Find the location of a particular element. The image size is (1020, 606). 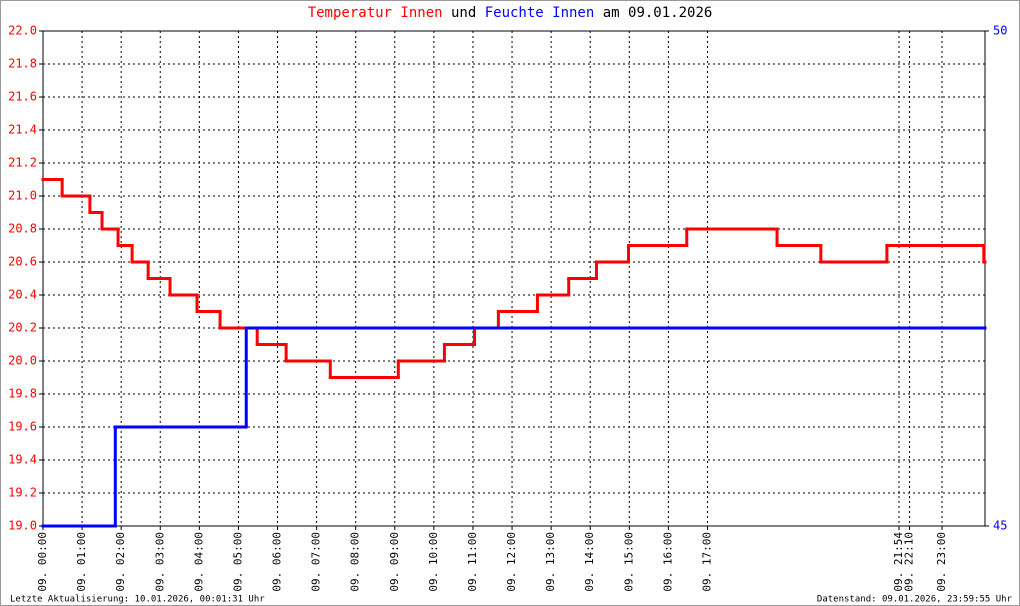

y-tick-label: 20.6 is located at coordinates (22, 262).